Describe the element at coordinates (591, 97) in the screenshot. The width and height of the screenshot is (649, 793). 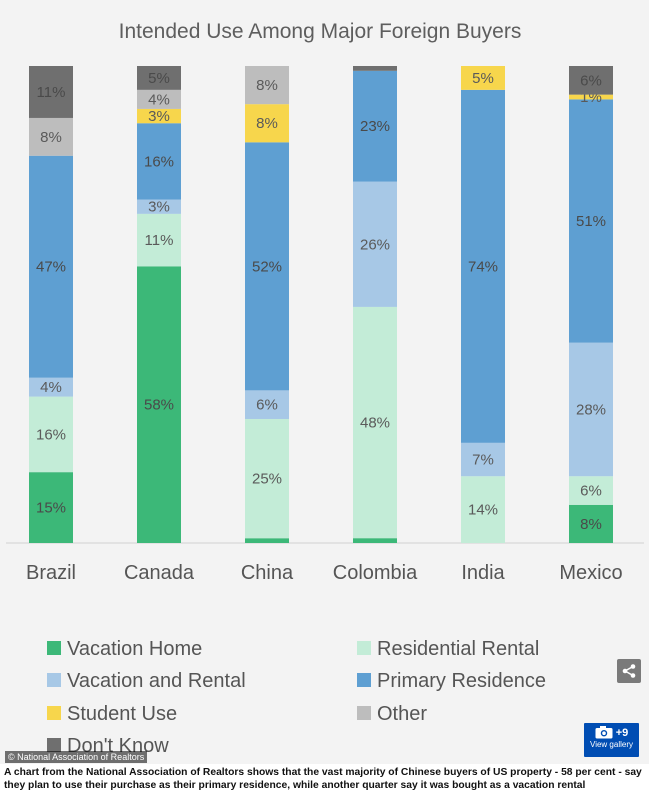
I see `bar-segment-mexico-student-use` at that location.